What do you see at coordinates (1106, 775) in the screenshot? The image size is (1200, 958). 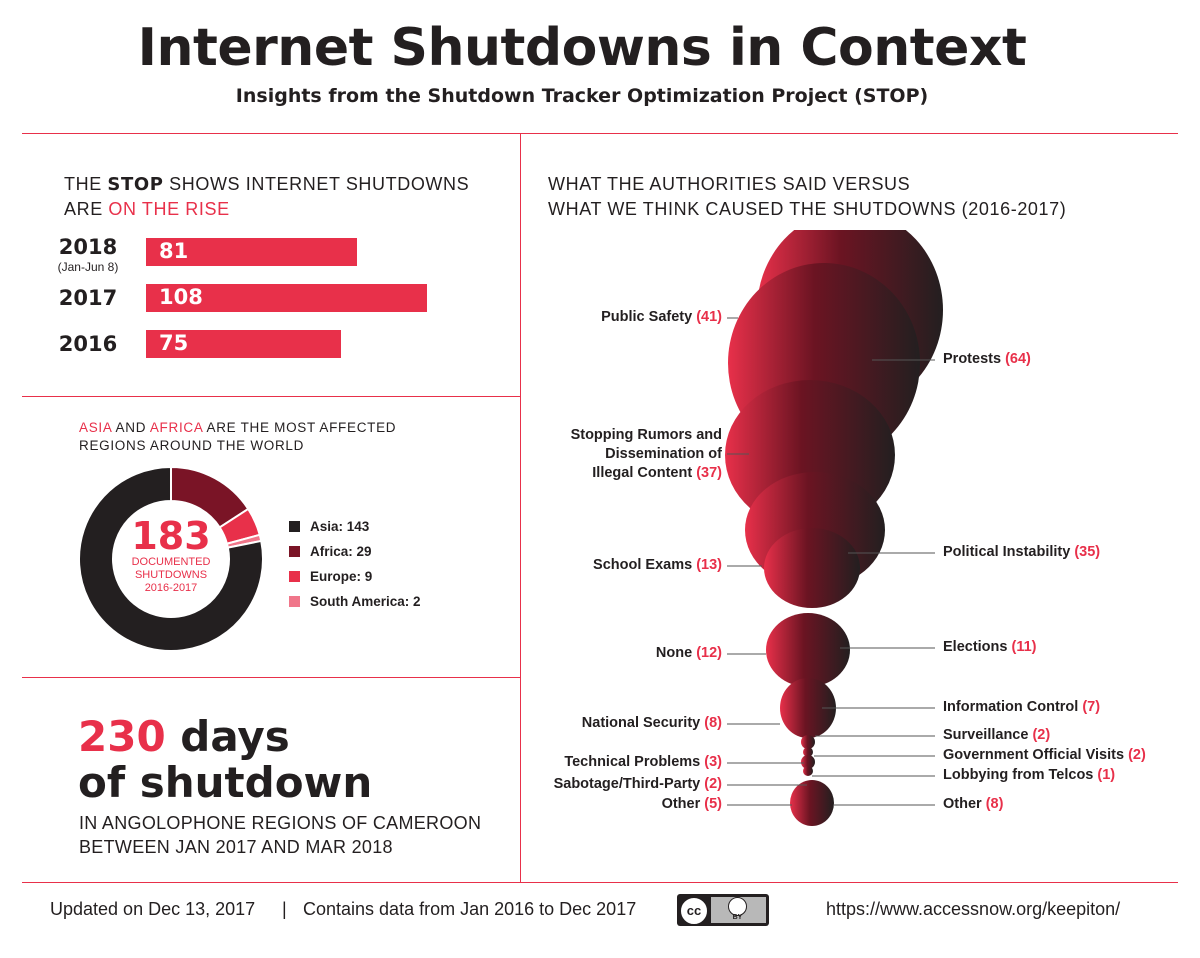 I see `cause-value: (1)` at bounding box center [1106, 775].